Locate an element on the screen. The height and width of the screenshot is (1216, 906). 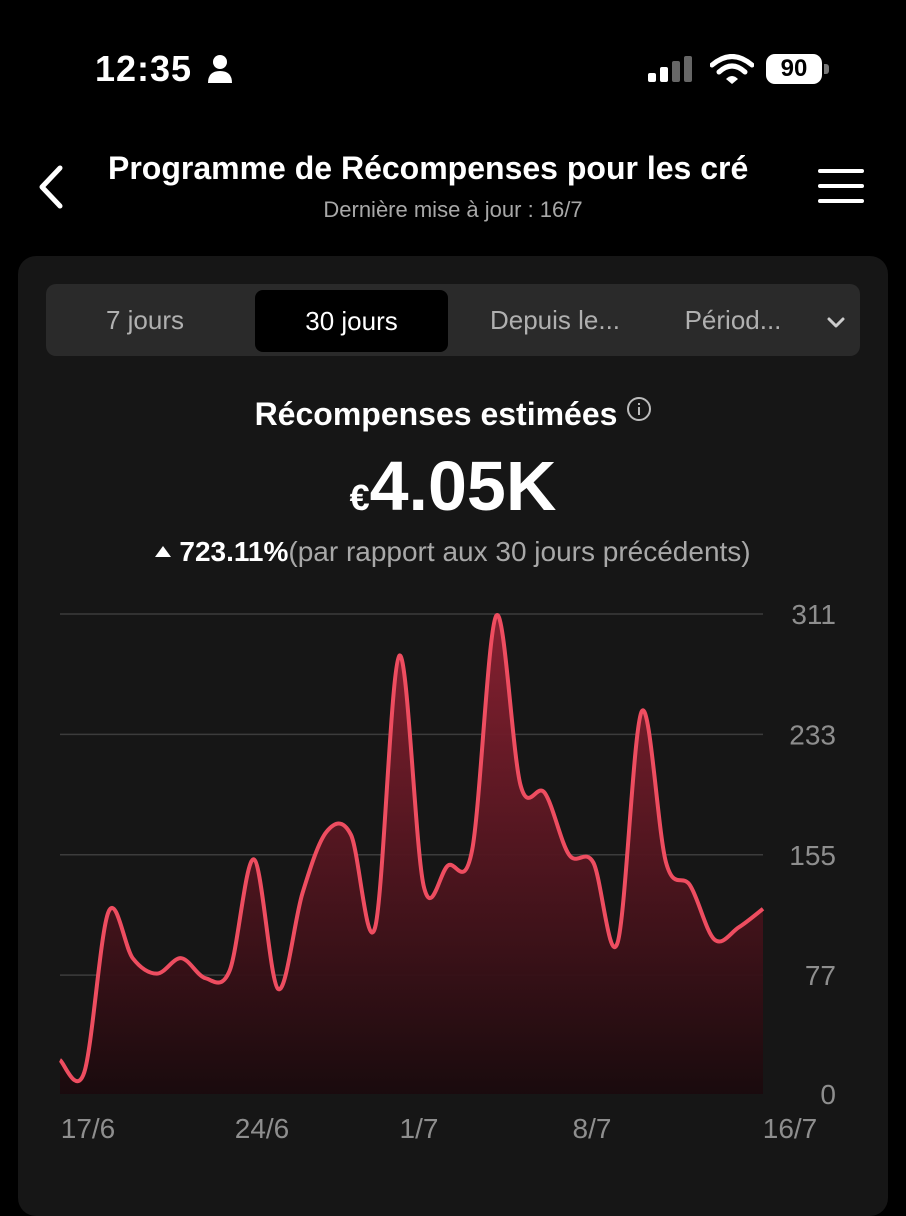
y-tick-label: 155 is located at coordinates (812, 855).